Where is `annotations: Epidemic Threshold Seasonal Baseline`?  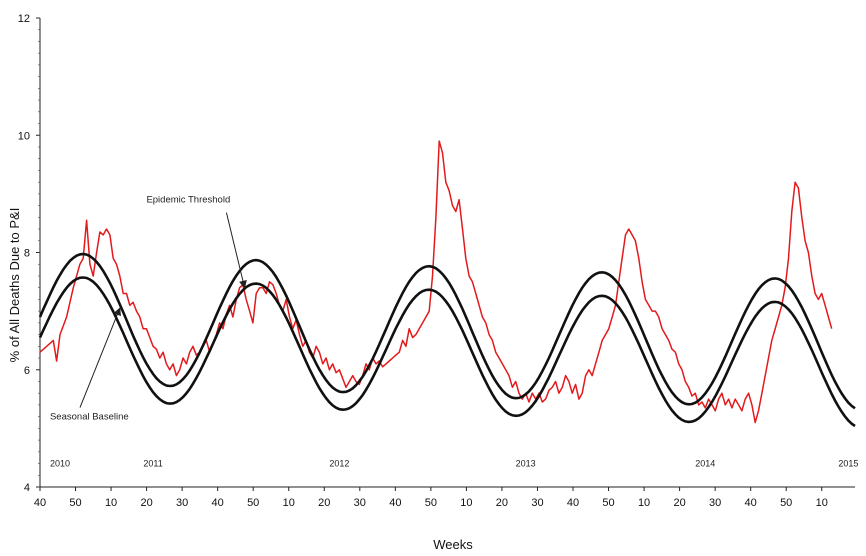 annotations: Epidemic Threshold Seasonal Baseline is located at coordinates (148, 309).